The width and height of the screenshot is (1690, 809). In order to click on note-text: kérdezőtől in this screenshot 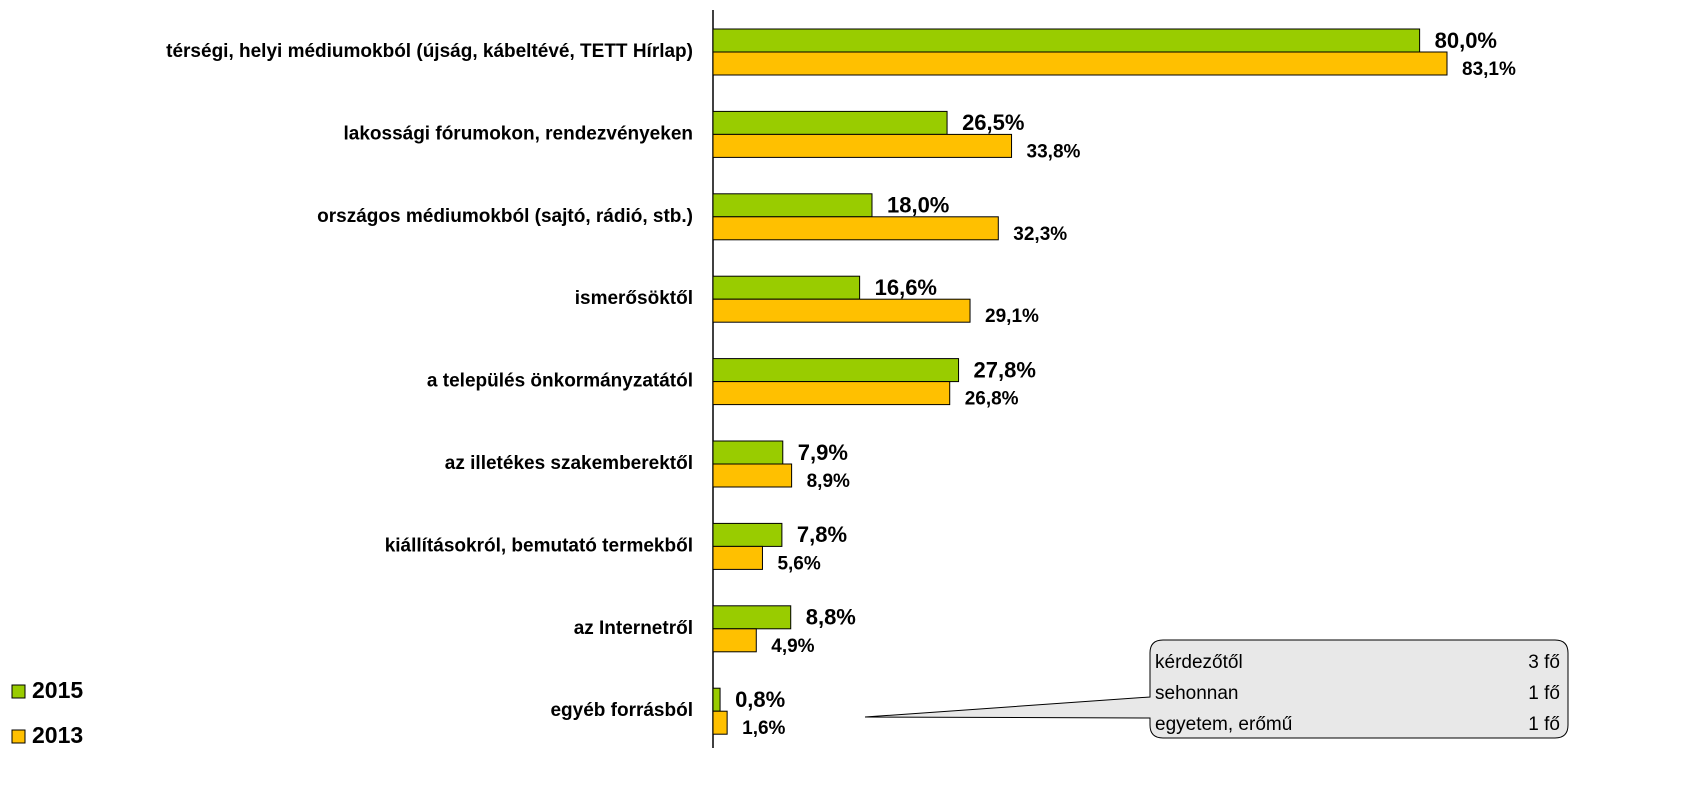, I will do `click(1199, 662)`.